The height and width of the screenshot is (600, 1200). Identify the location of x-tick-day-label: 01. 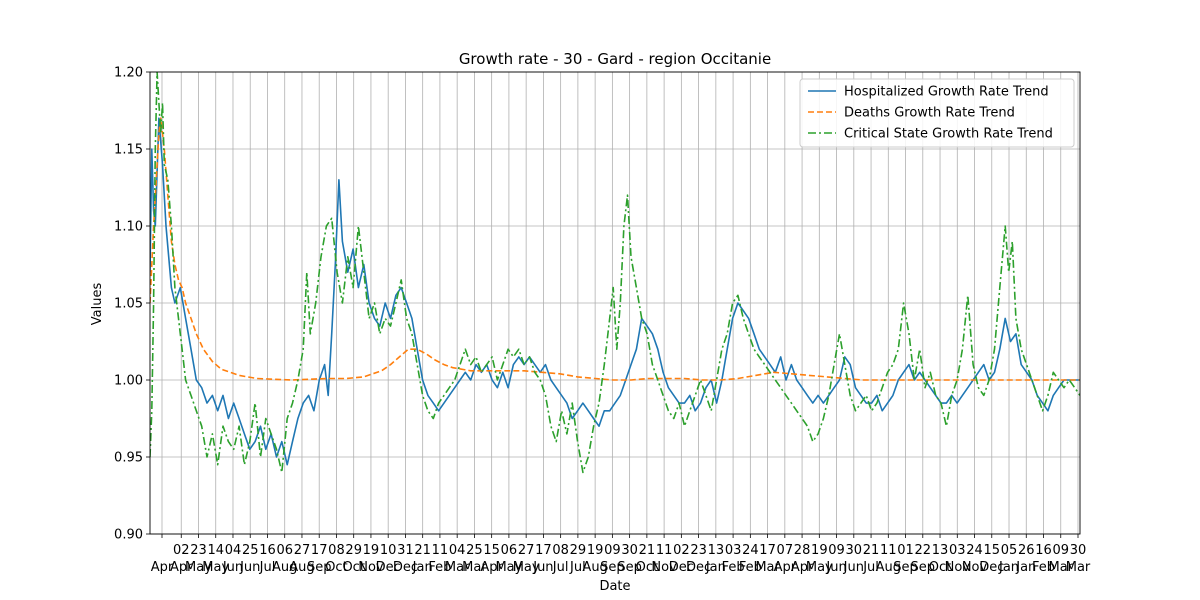
(905, 550).